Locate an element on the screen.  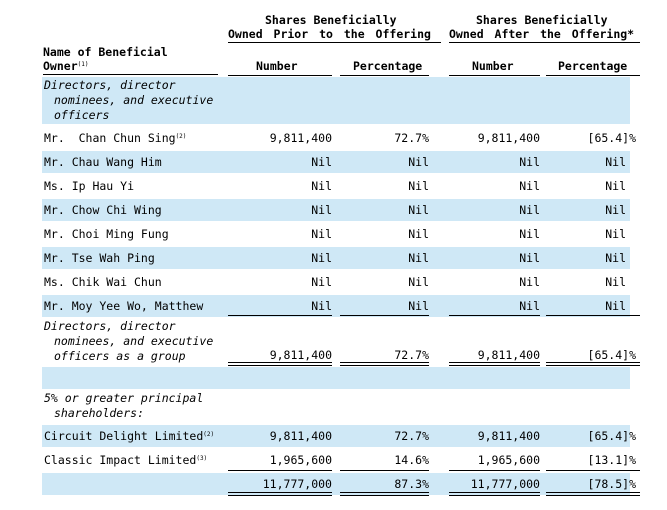
spacer-row is located at coordinates (336, 378).